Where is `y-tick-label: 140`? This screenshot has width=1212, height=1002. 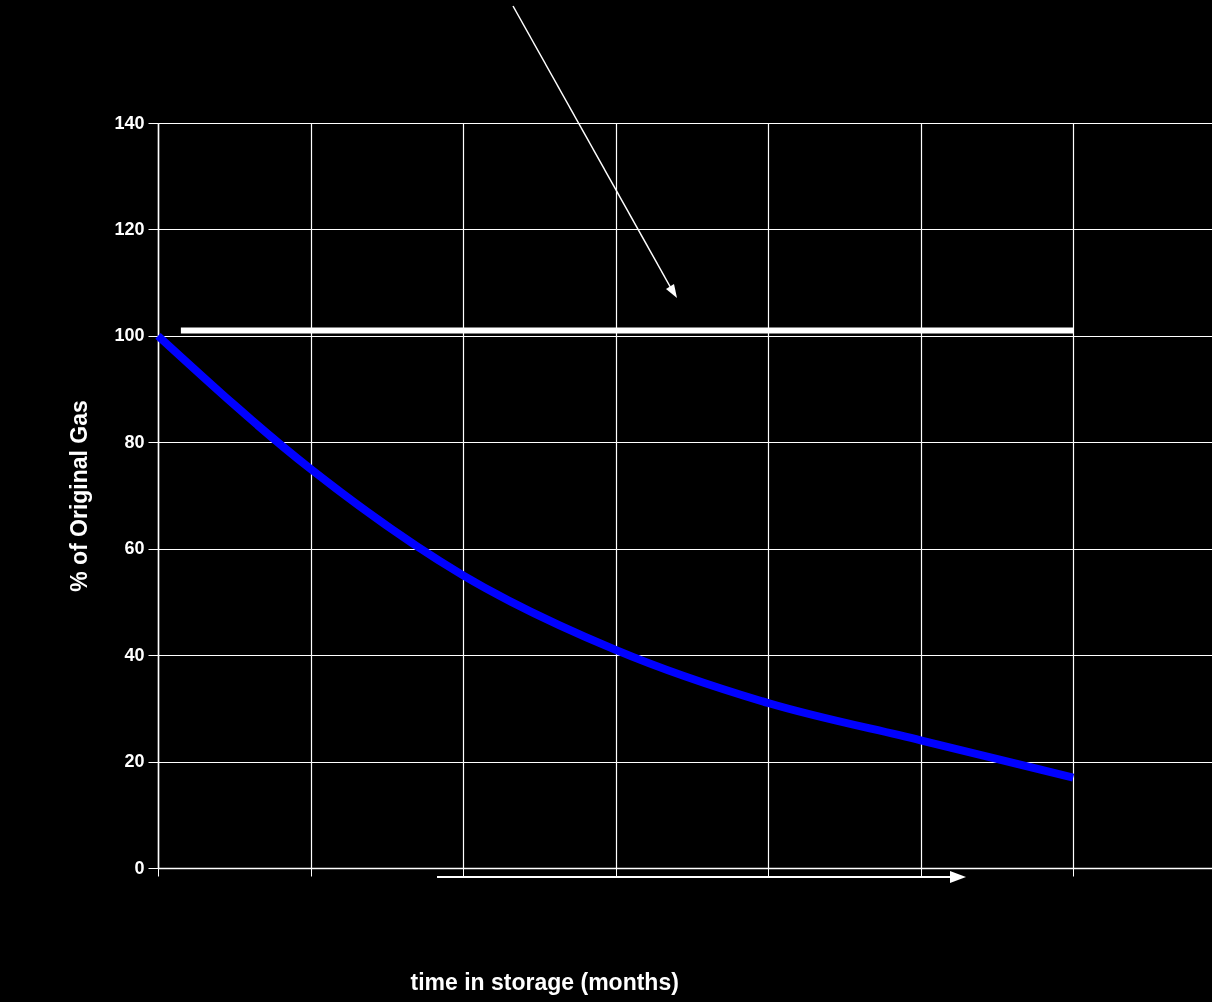 y-tick-label: 140 is located at coordinates (129, 122).